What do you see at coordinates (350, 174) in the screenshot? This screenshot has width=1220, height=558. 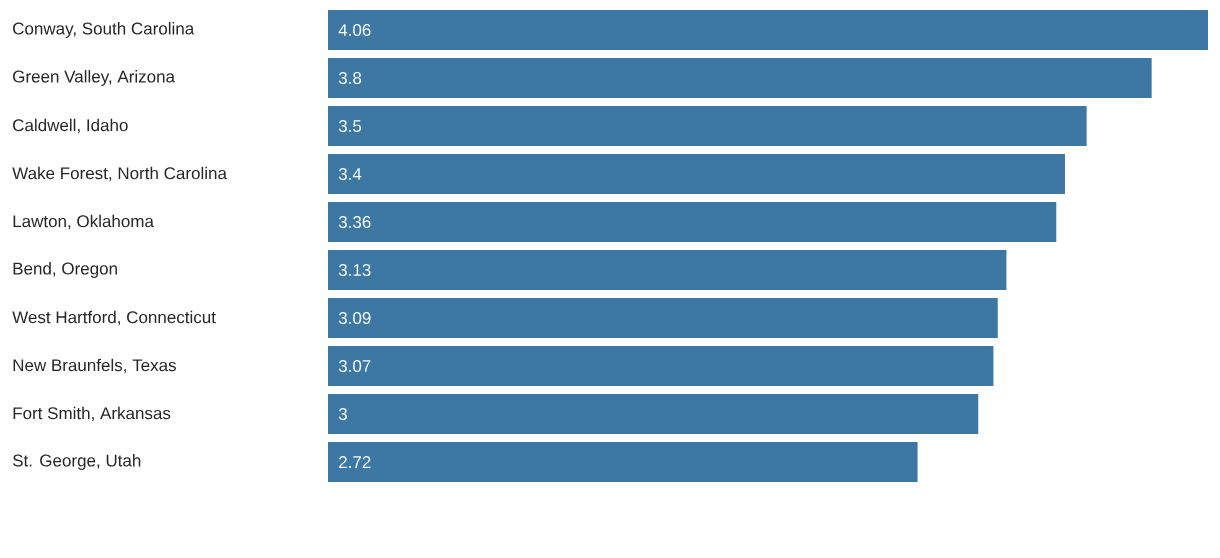 I see `data-label: 3.4` at bounding box center [350, 174].